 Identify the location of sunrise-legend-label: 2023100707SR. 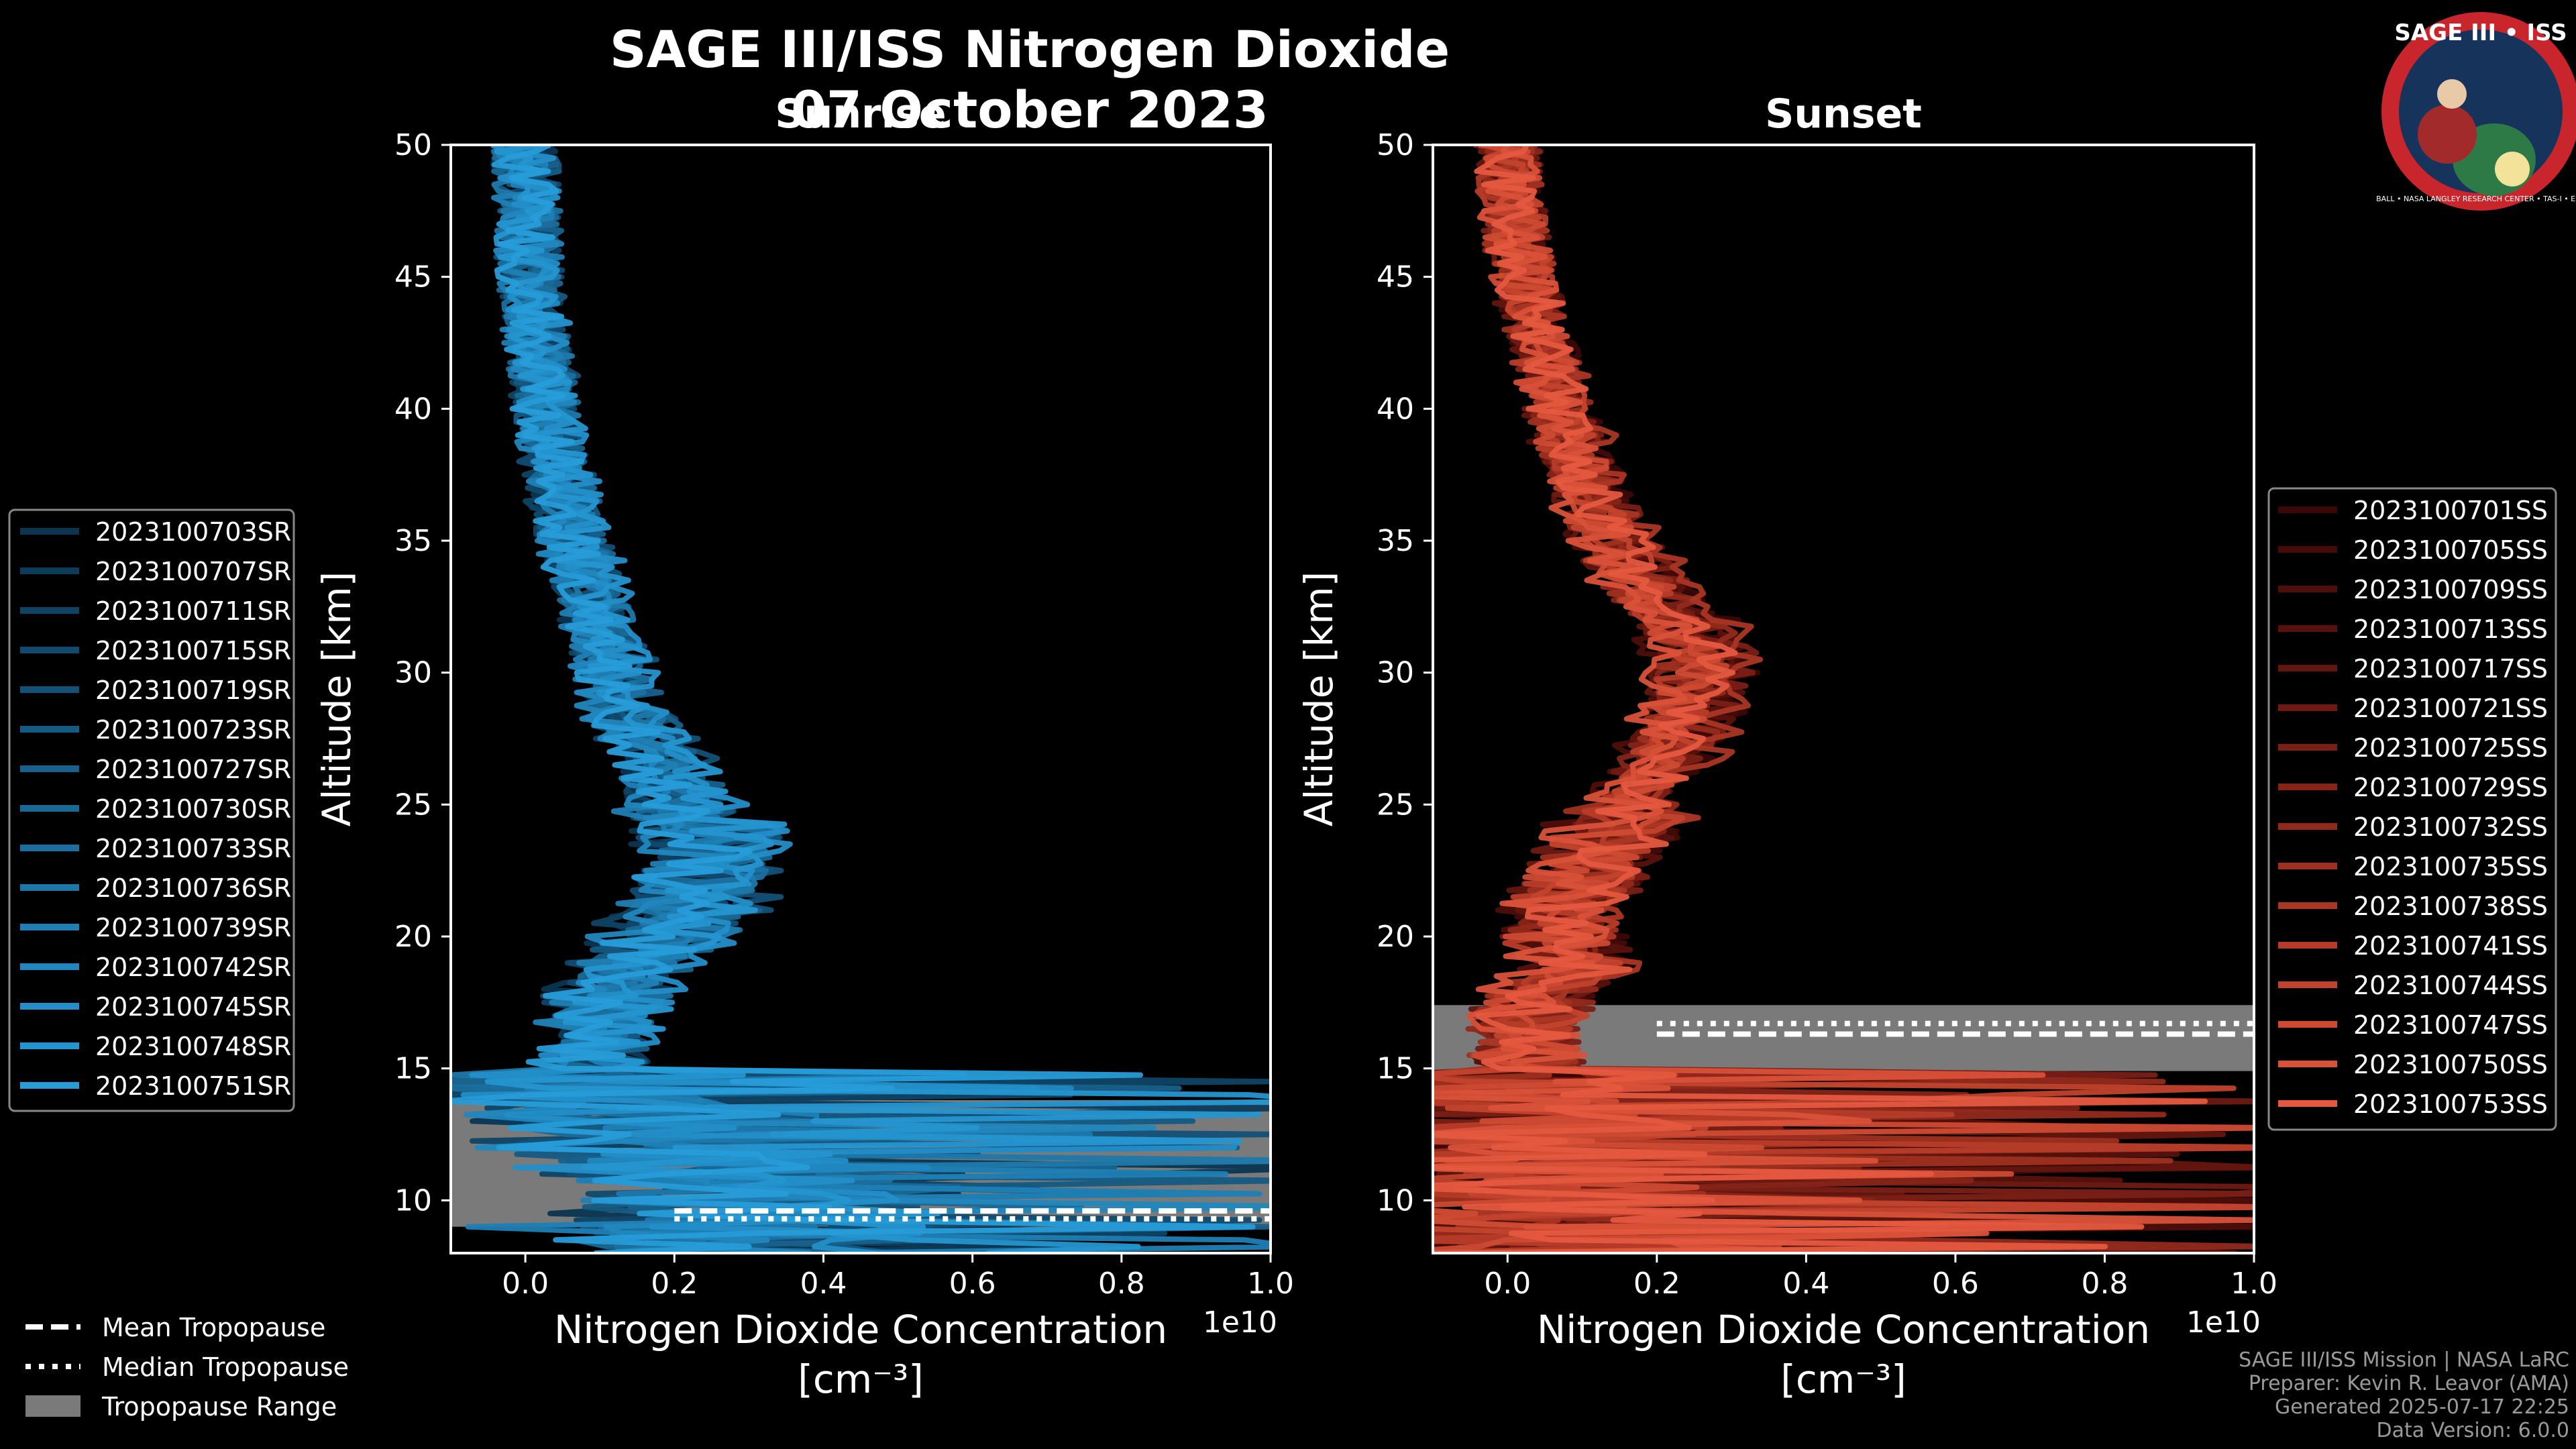
(193, 571).